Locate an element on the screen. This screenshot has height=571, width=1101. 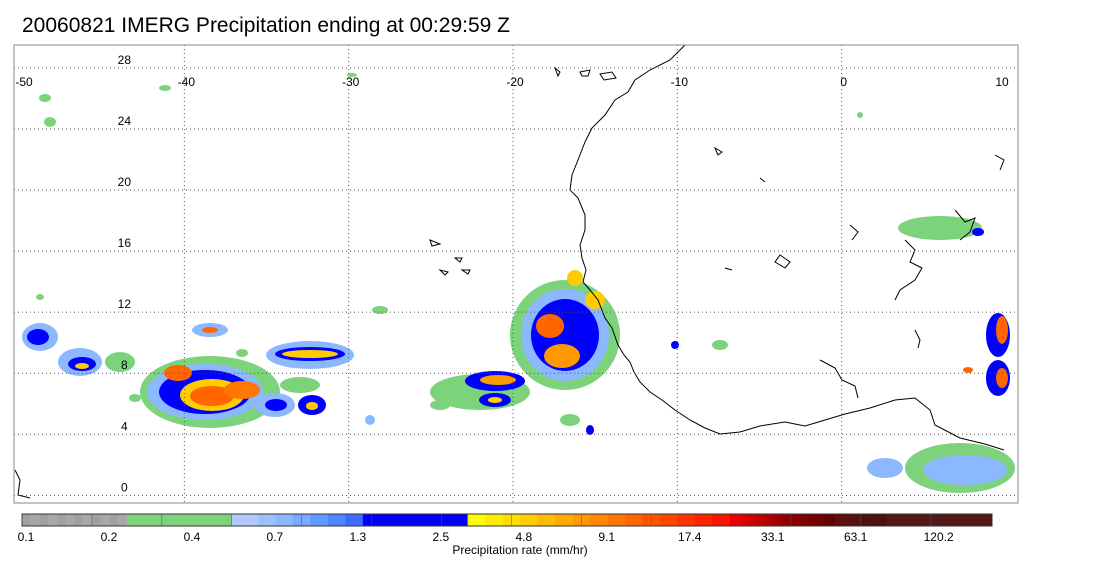
lat-tick-label: 12 is located at coordinates (125, 304).